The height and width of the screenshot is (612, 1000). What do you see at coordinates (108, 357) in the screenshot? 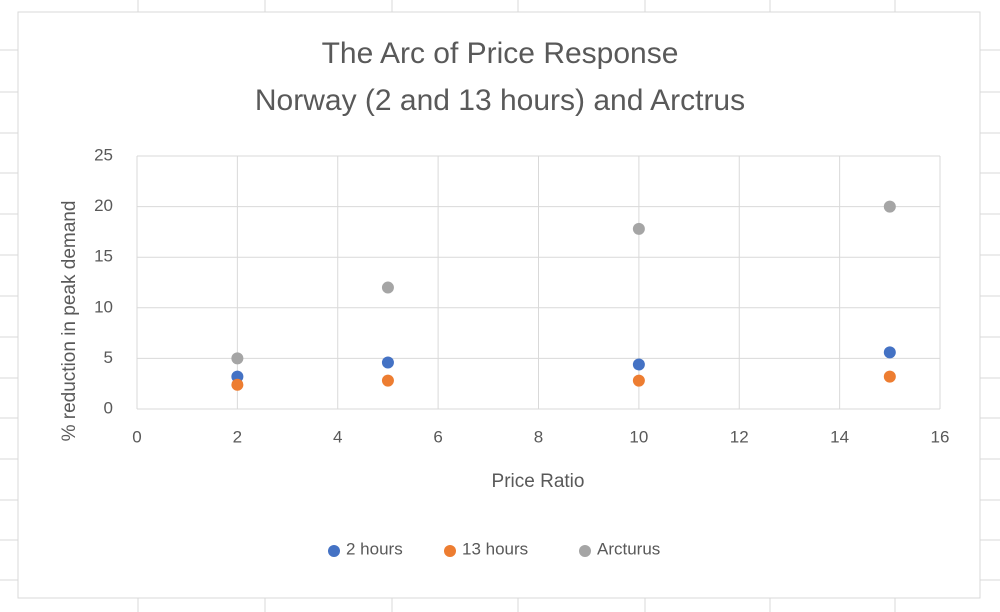
I see `y-tick-label: 5` at bounding box center [108, 357].